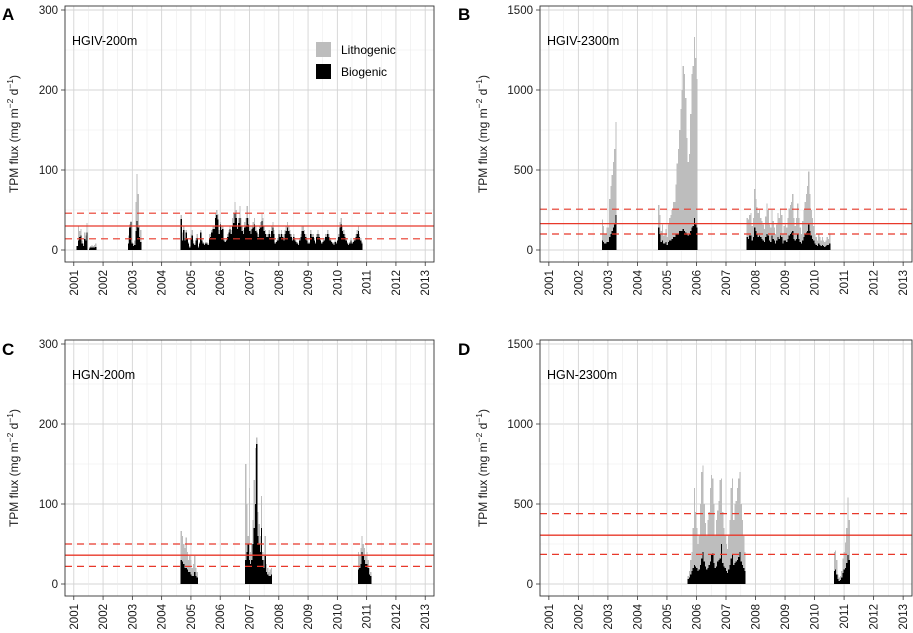  I want to click on panel-C-y-axis-title: TPM flux (mg m−2 d−1), so click(13, 468).